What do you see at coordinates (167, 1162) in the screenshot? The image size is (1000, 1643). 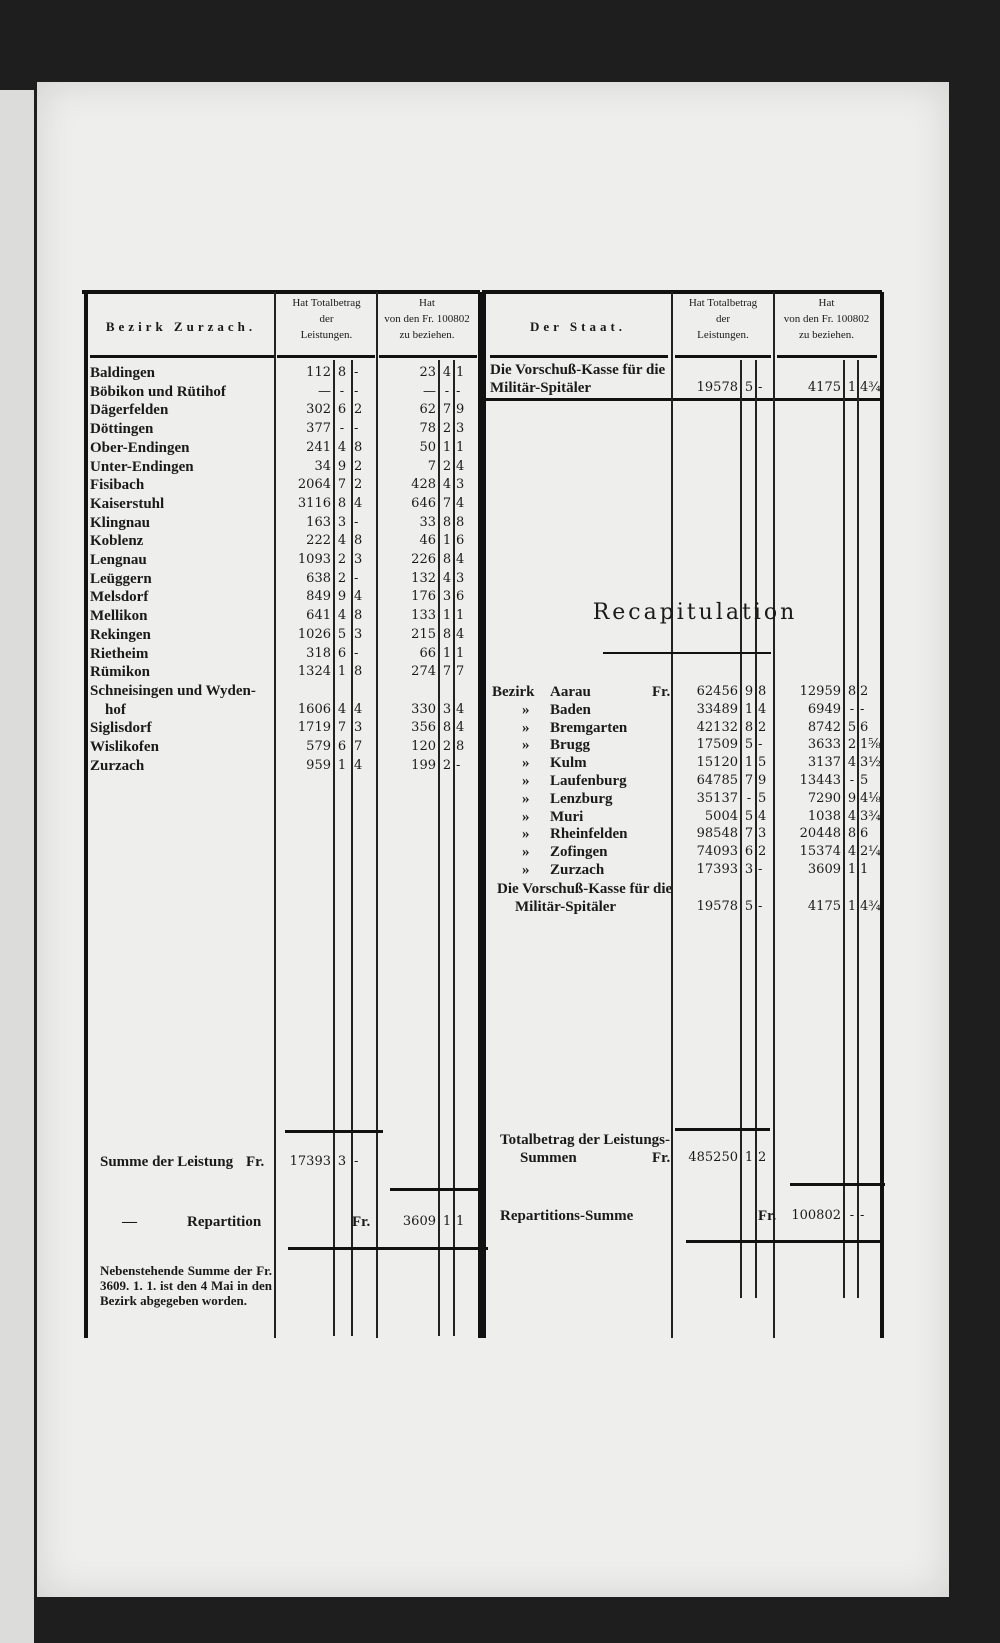 I see `sum-label: Summe der Leistung` at bounding box center [167, 1162].